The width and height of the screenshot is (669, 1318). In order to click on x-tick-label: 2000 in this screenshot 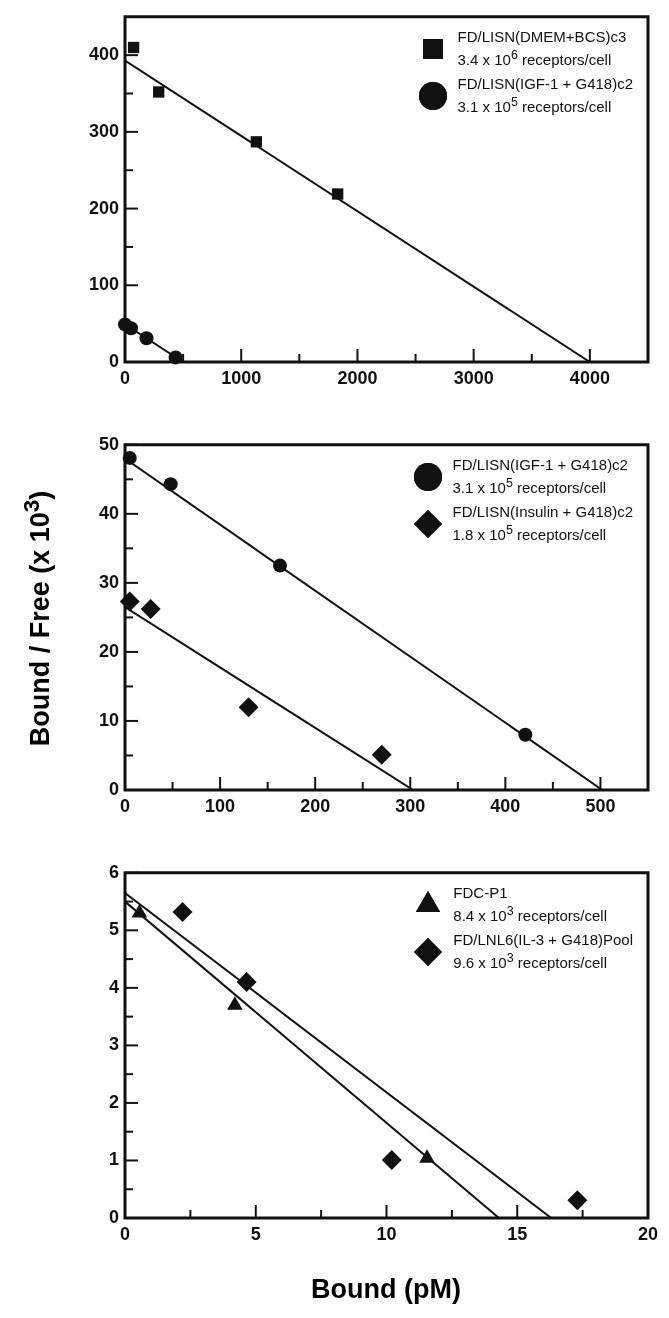, I will do `click(357, 377)`.